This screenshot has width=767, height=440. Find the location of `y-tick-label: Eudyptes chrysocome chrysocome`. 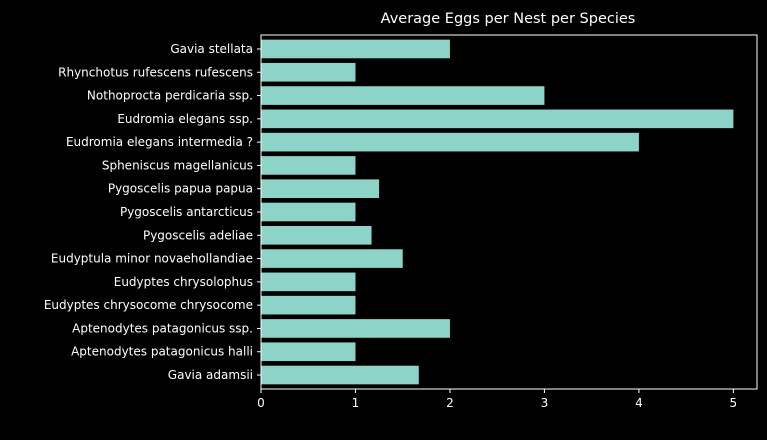

y-tick-label: Eudyptes chrysocome chrysocome is located at coordinates (148, 305).